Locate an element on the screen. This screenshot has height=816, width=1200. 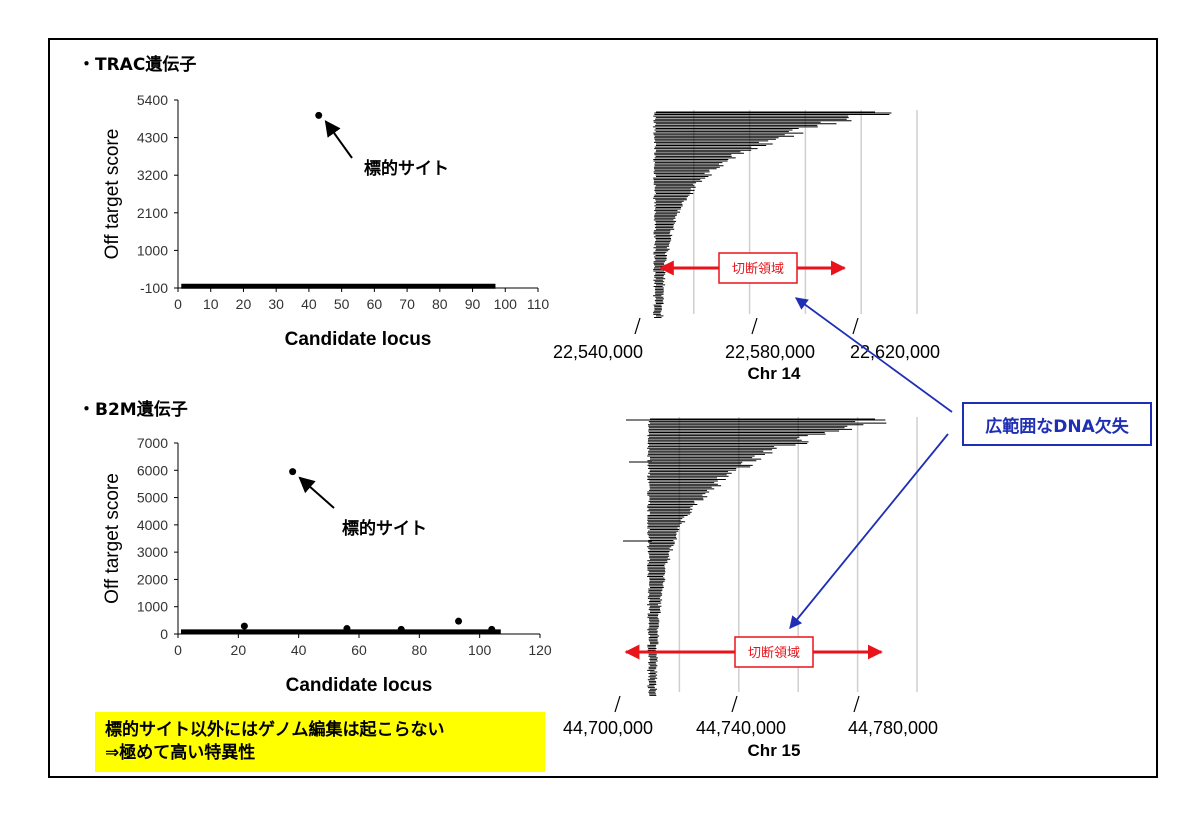
scatter-0-annotation-arrow is located at coordinates (338, 139).